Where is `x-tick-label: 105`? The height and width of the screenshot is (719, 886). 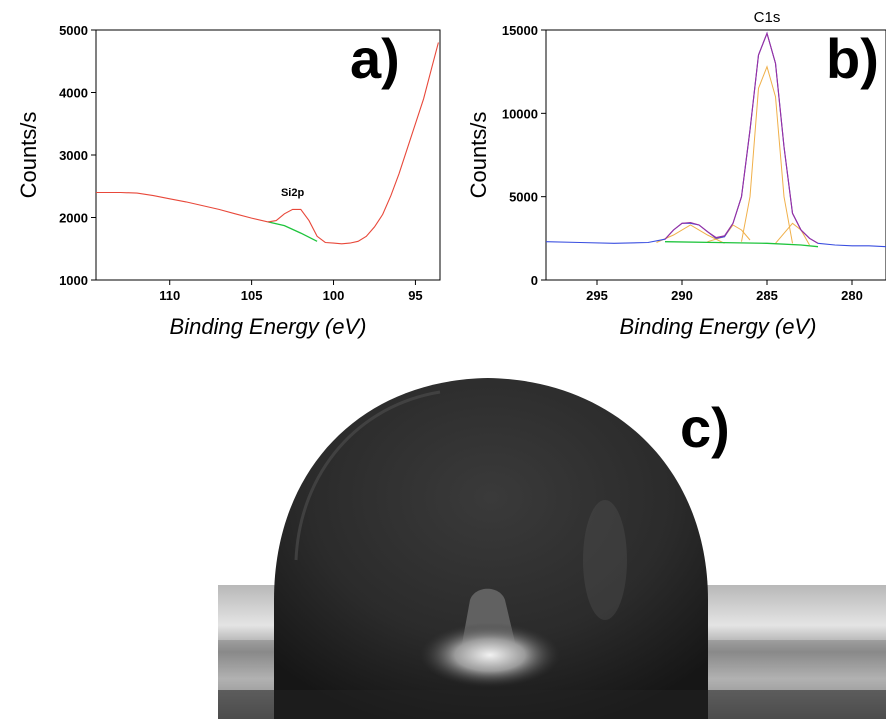
x-tick-label: 105 is located at coordinates (252, 295).